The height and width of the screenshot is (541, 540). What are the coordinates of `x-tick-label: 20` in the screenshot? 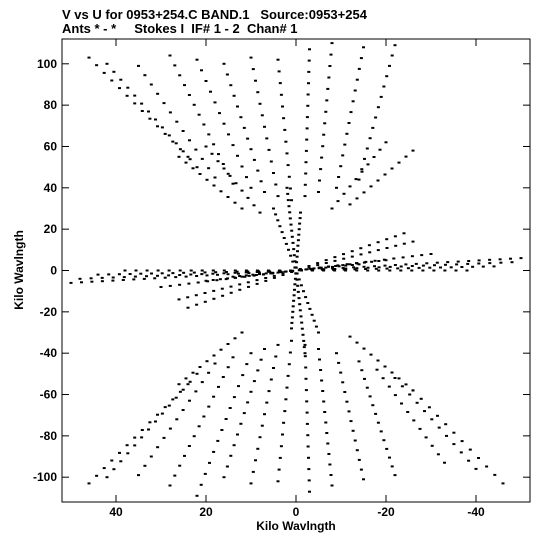 It's located at (206, 512).